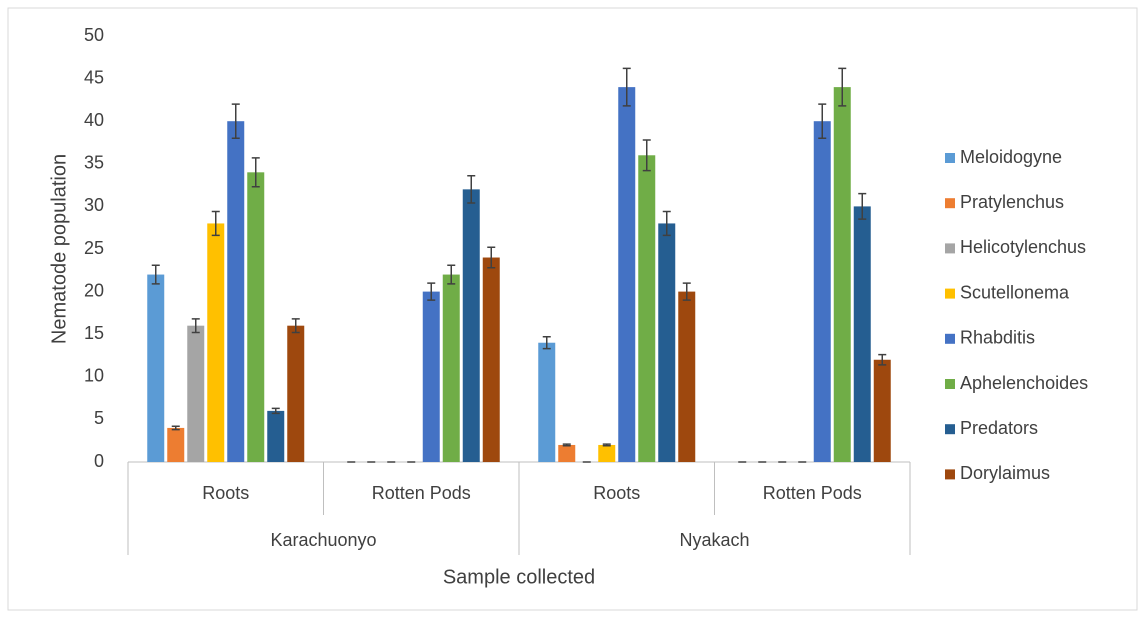  What do you see at coordinates (323, 540) in the screenshot?
I see `group-label: Karachuonyo` at bounding box center [323, 540].